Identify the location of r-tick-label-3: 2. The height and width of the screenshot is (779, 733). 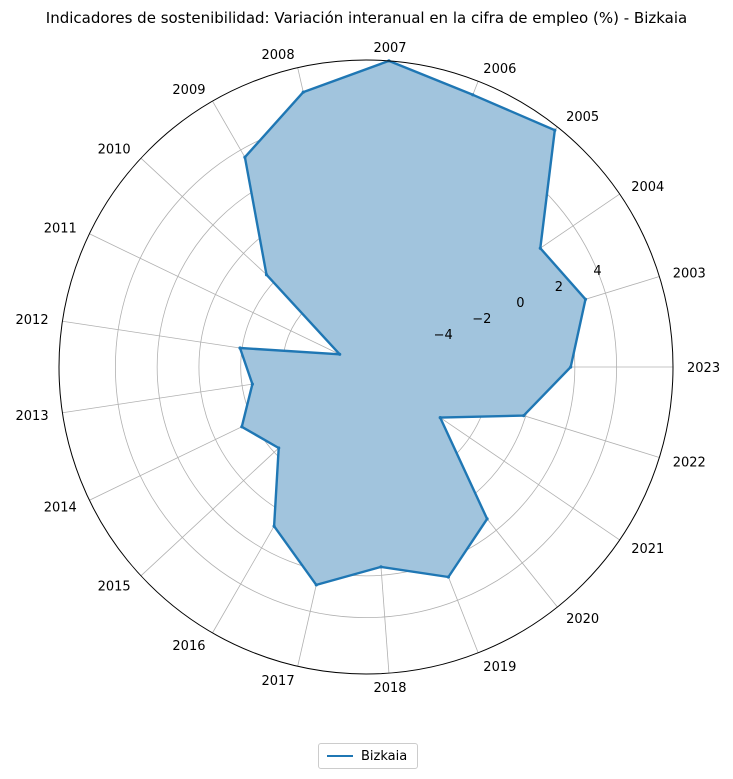
(559, 287).